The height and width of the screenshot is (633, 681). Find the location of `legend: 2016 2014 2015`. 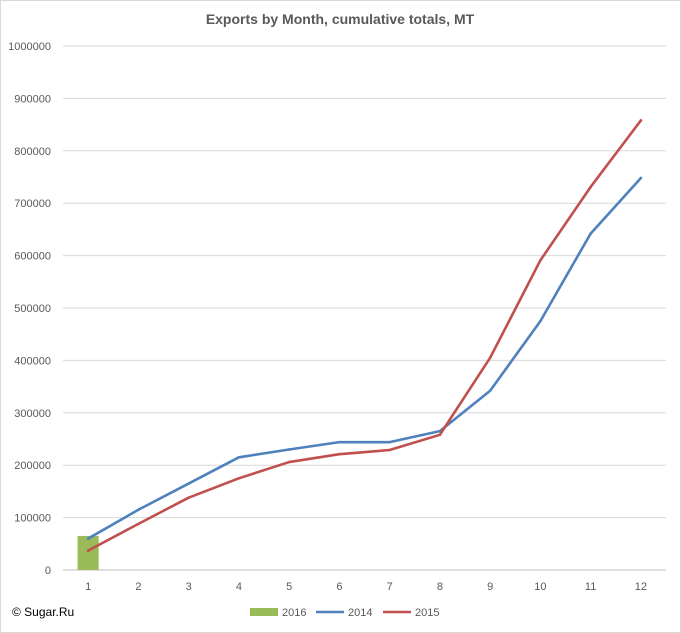

legend: 2016 2014 2015 is located at coordinates (344, 613).